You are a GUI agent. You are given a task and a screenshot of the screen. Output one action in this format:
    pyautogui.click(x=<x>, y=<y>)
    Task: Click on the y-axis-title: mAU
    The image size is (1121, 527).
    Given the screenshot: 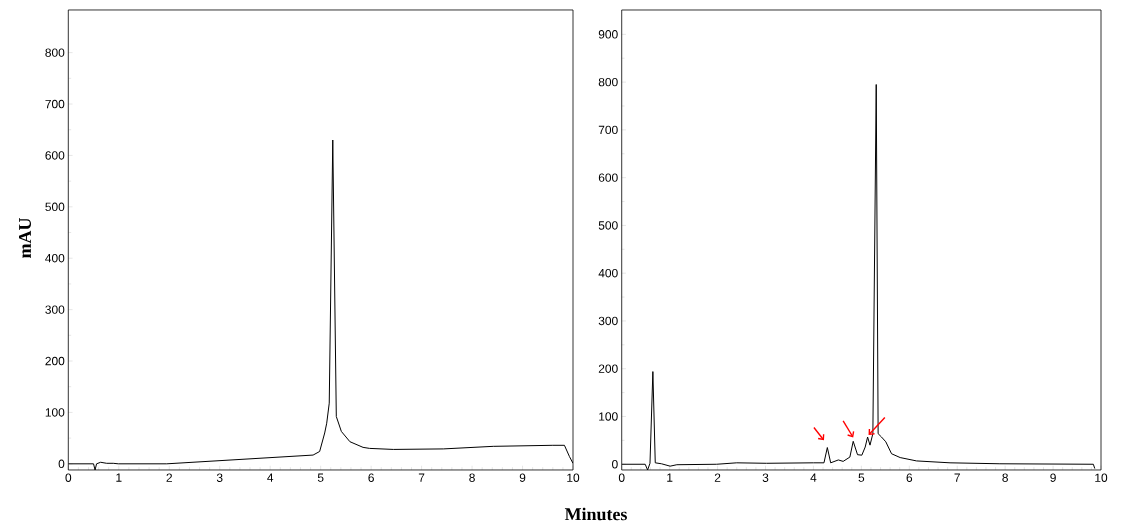 What is the action you would take?
    pyautogui.click(x=25, y=238)
    